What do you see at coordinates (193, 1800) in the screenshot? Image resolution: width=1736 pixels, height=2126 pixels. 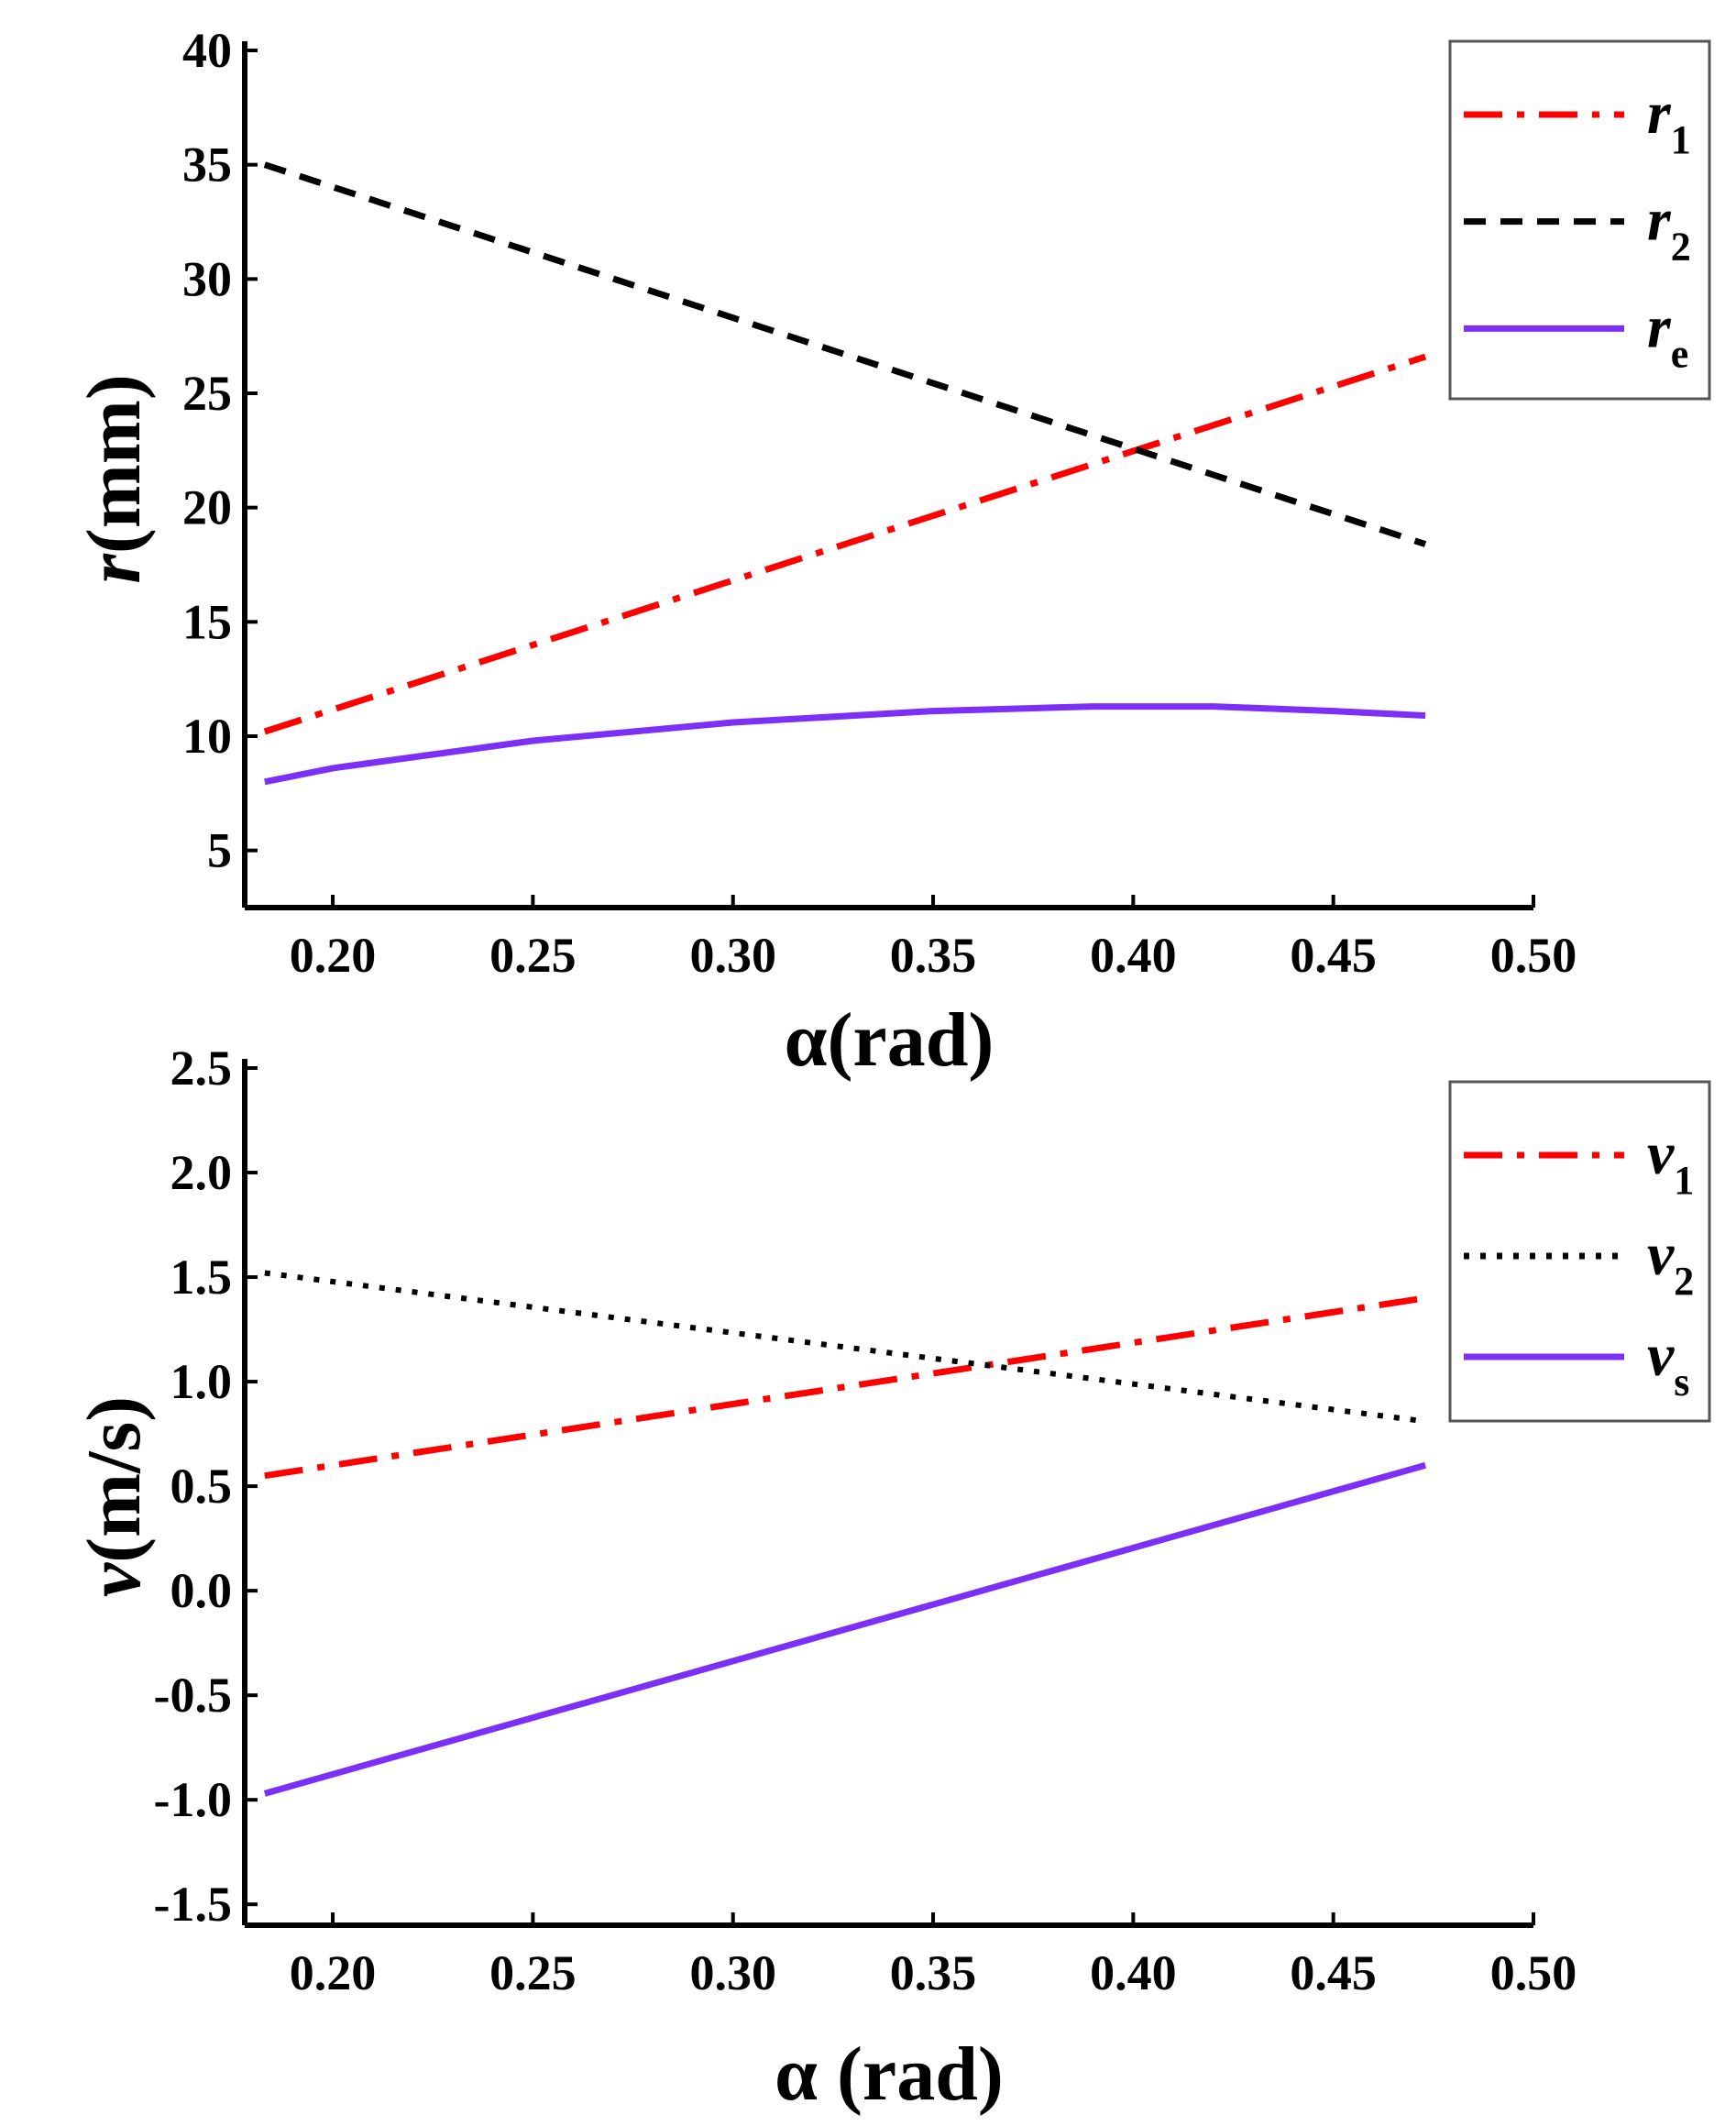 I see `y-tick-label: -1.0` at bounding box center [193, 1800].